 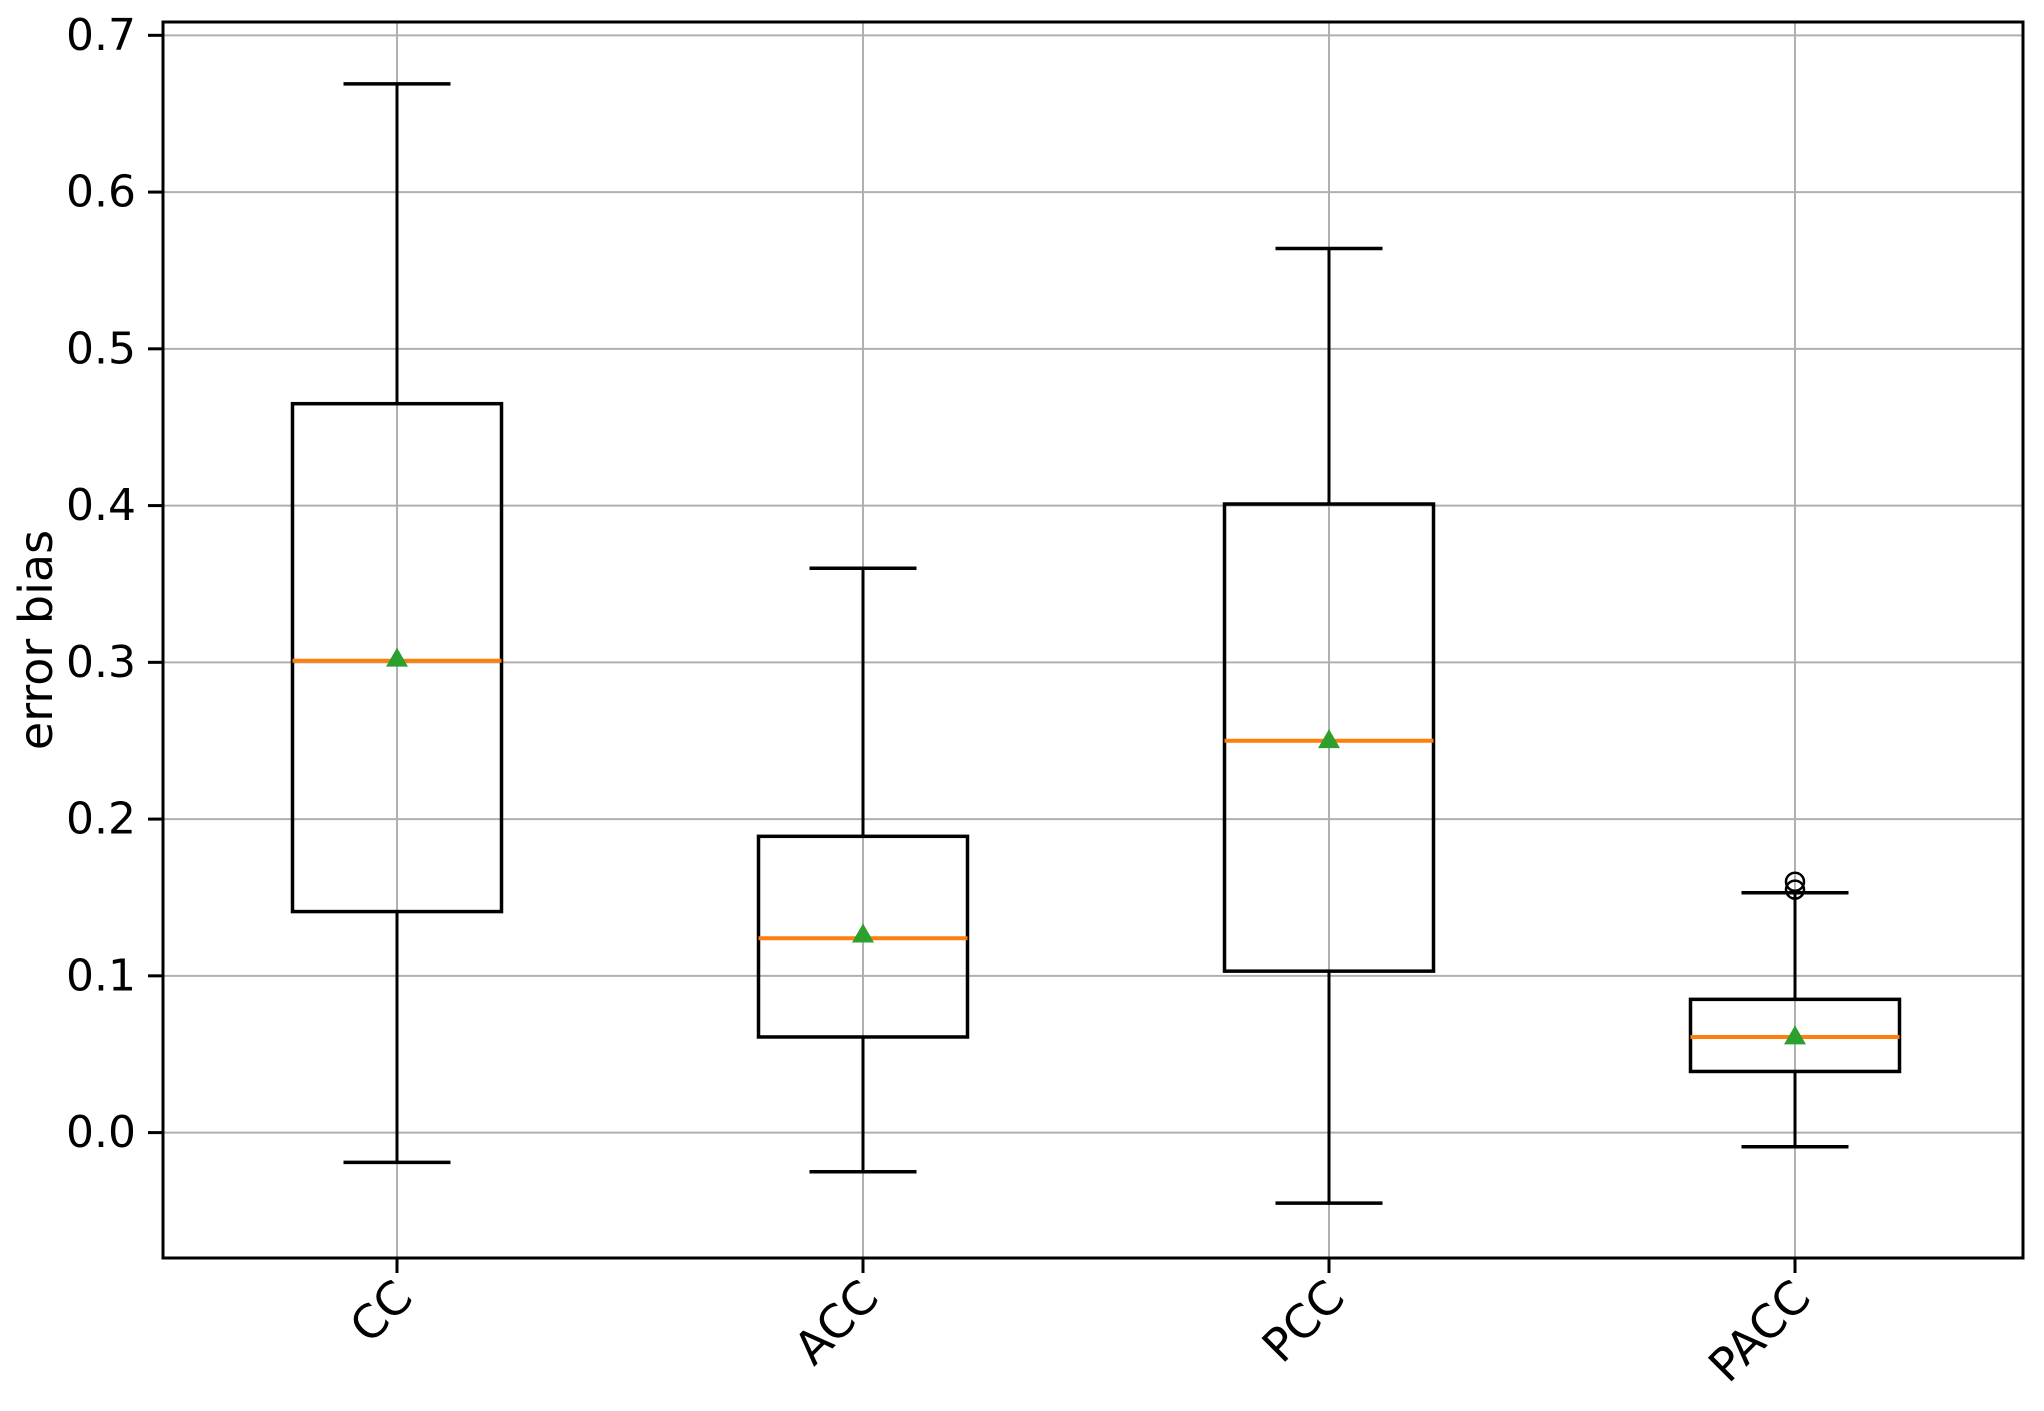 What do you see at coordinates (863, 933) in the screenshot?
I see `mean-marker-ACC` at bounding box center [863, 933].